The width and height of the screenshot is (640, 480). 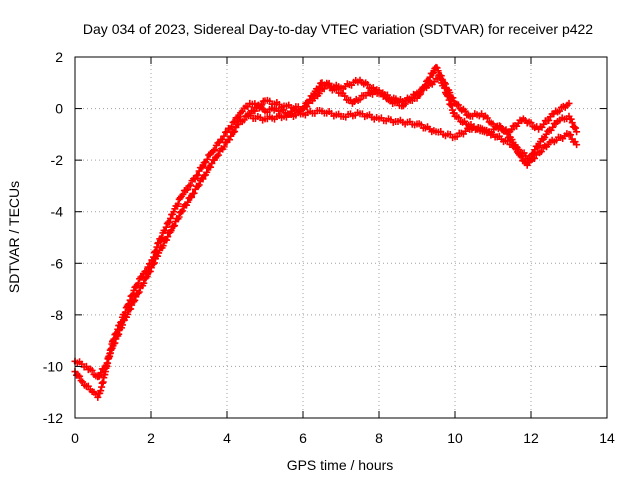 I want to click on x-tick-label: 12, so click(x=531, y=438).